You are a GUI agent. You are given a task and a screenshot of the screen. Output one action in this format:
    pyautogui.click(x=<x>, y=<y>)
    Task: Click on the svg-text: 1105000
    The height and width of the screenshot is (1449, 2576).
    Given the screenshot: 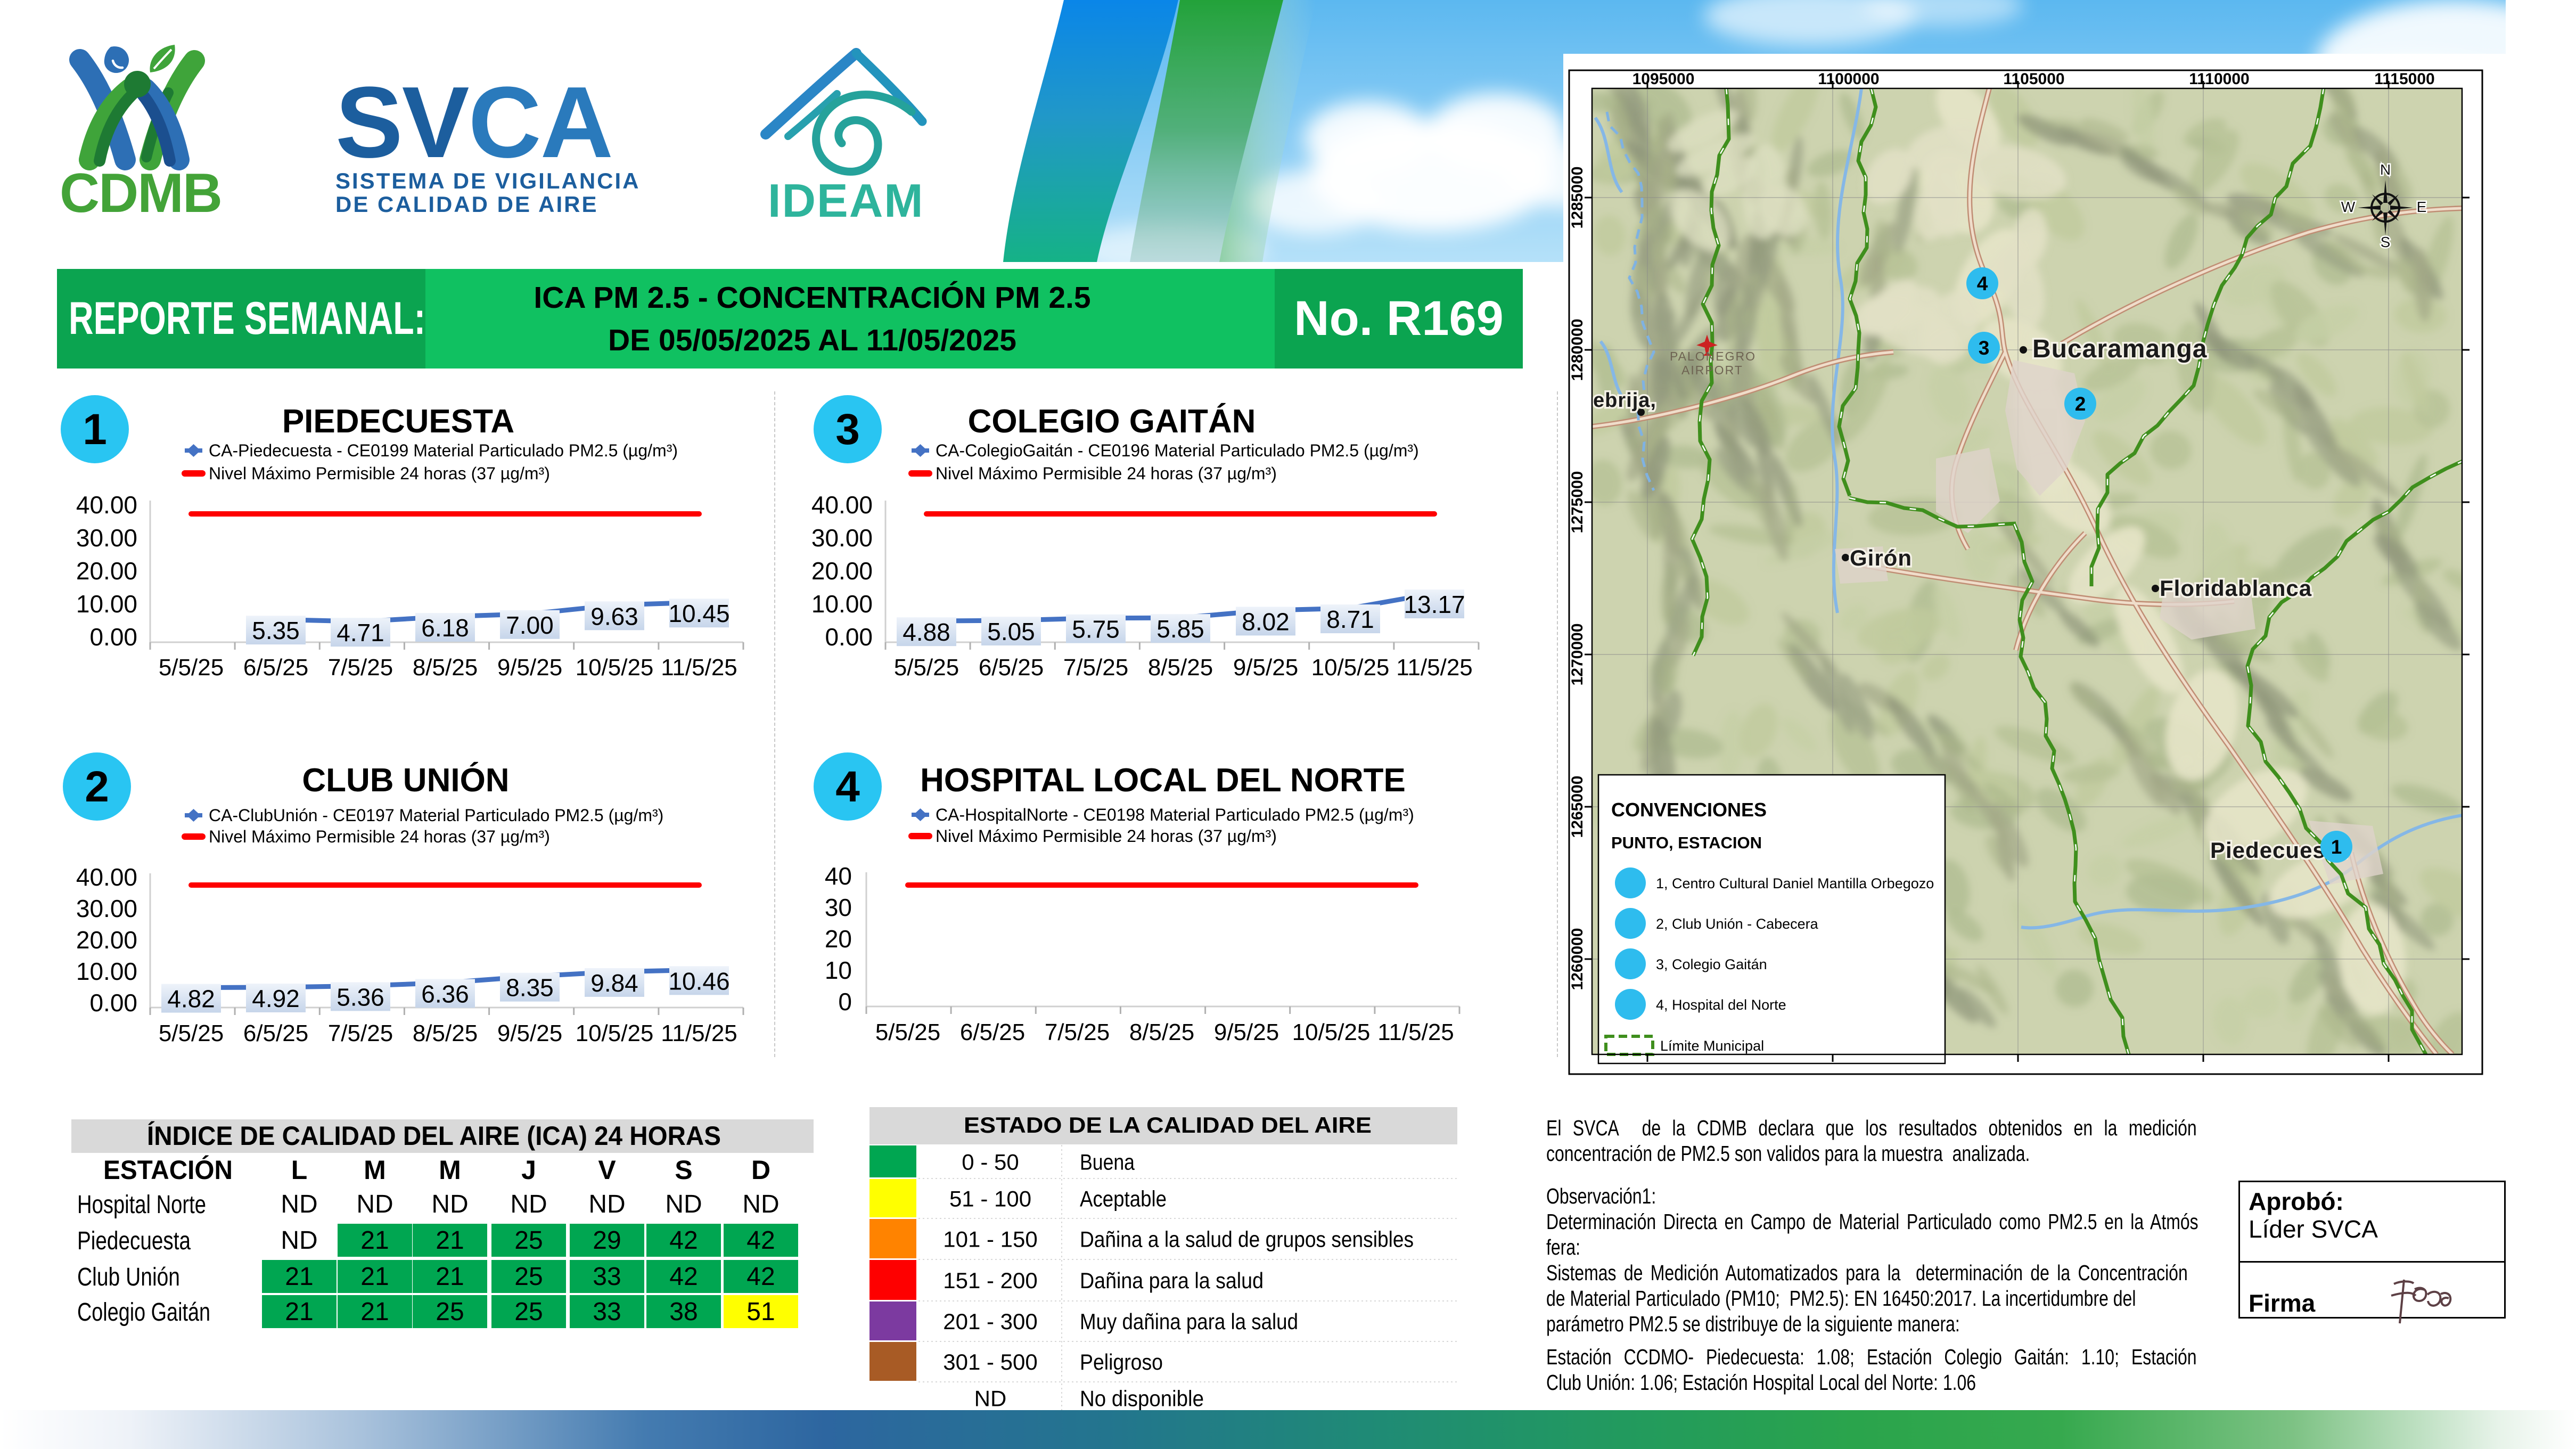 What is the action you would take?
    pyautogui.click(x=2033, y=79)
    